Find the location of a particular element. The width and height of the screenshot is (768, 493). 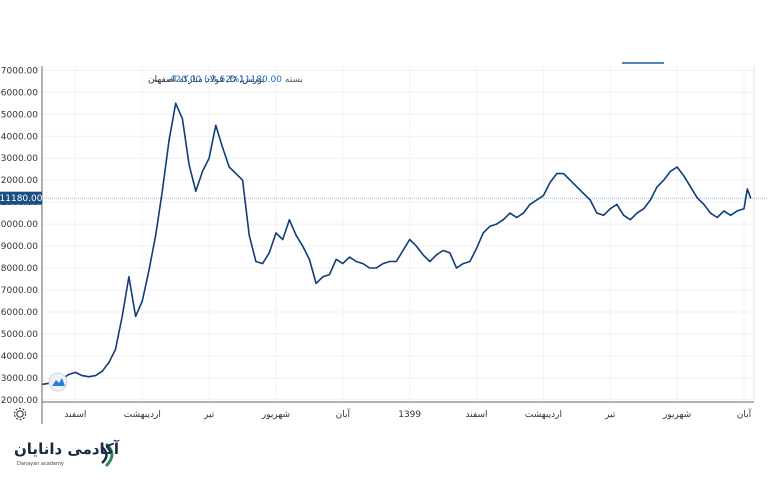

y-tick-label: 17000.00 is located at coordinates (19, 71).